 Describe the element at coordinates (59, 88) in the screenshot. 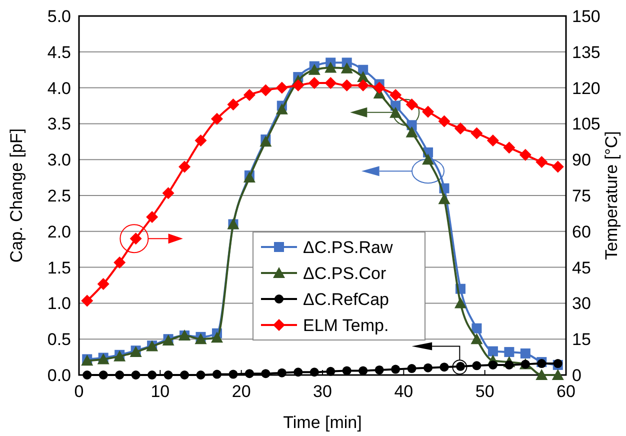

I see `y-tick-label: 4.0` at that location.